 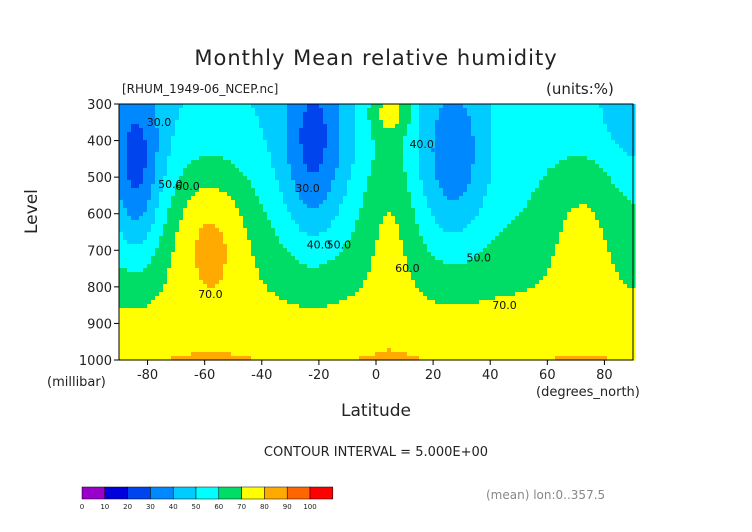 I want to click on x-tick-label: -80, so click(x=147, y=375).